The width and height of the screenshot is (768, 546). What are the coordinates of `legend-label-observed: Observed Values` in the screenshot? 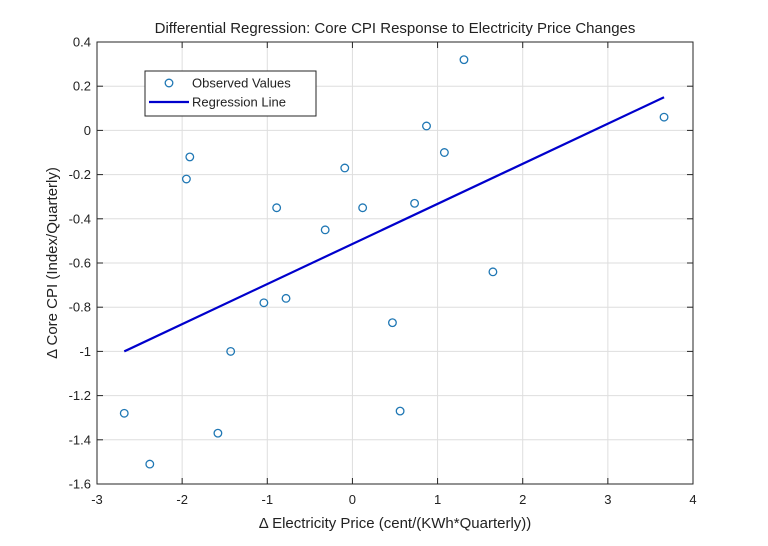 It's located at (241, 83).